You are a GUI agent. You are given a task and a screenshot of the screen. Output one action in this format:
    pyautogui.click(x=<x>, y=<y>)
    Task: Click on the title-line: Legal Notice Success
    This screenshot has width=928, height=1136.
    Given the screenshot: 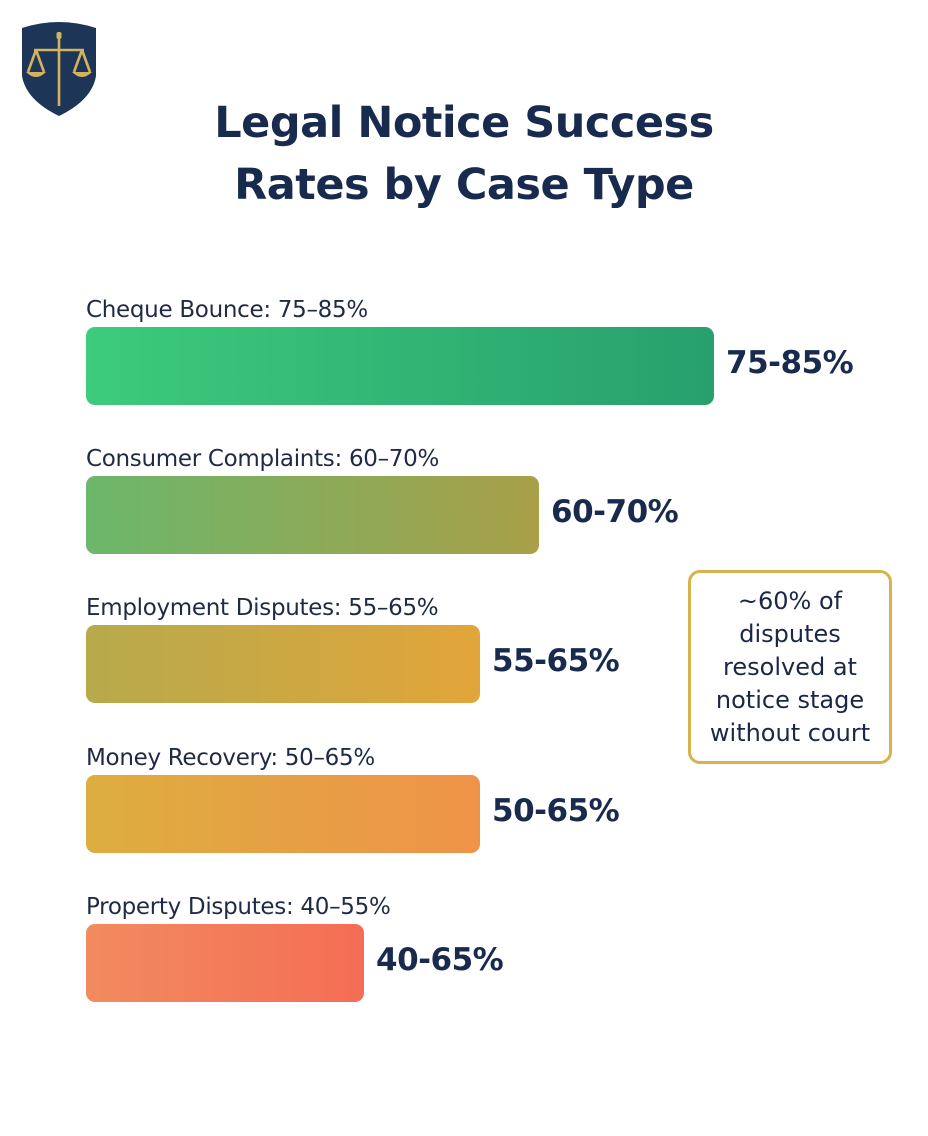 What is the action you would take?
    pyautogui.click(x=464, y=123)
    